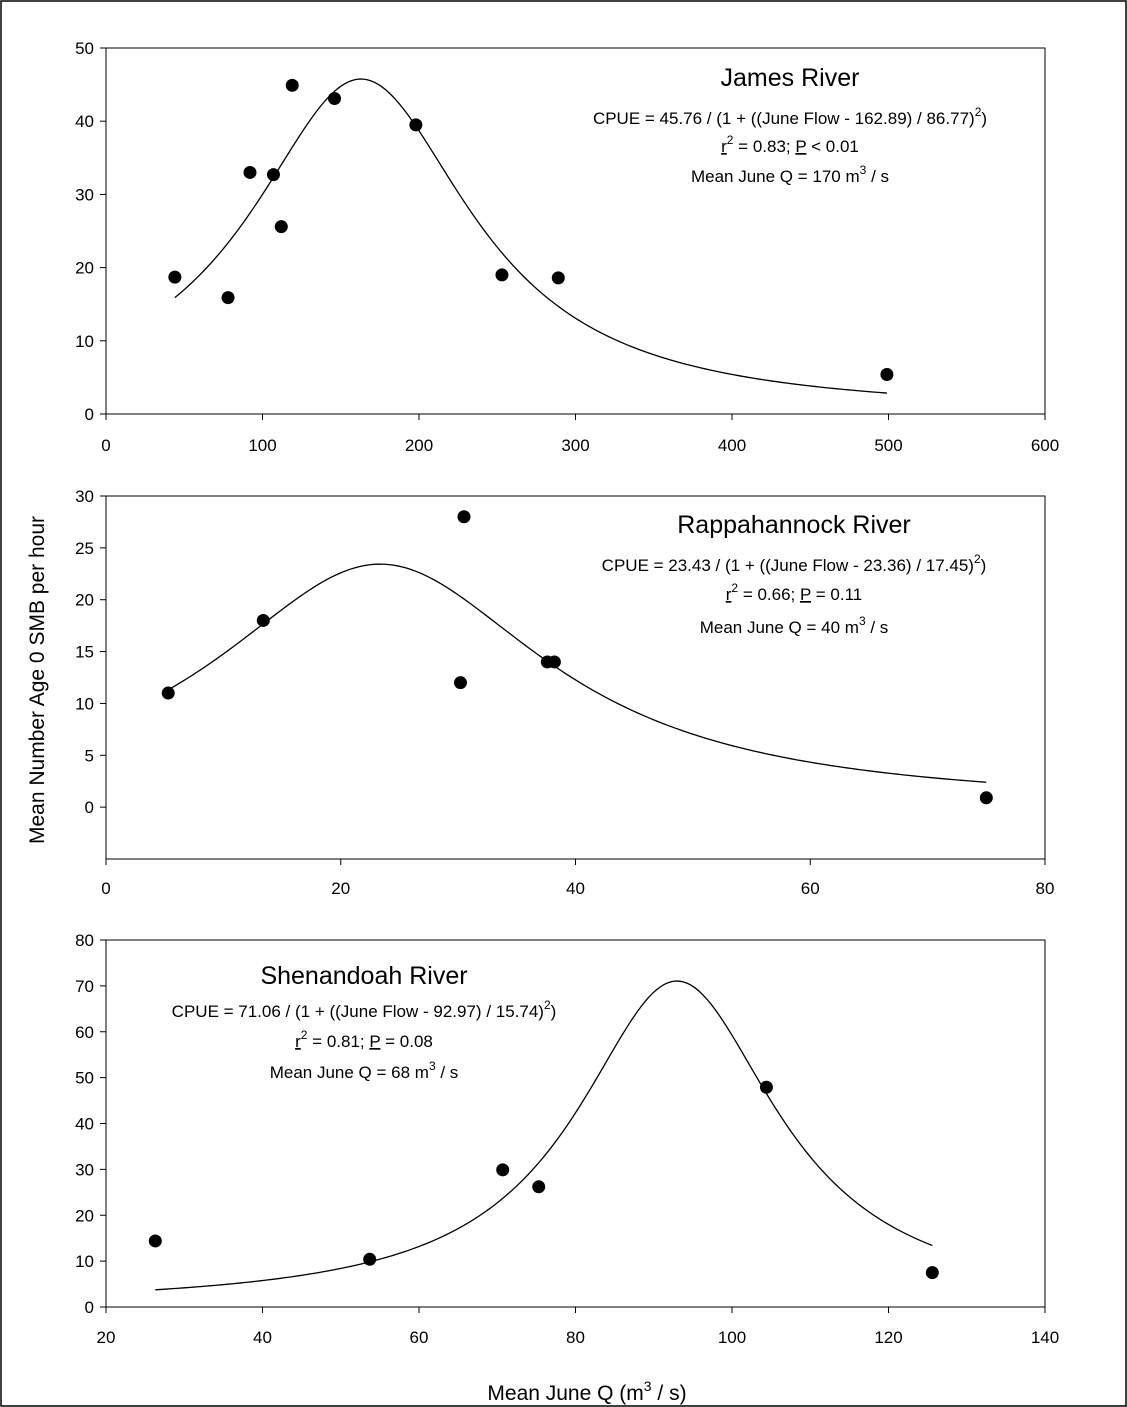 The width and height of the screenshot is (1127, 1407). Describe the element at coordinates (84, 548) in the screenshot. I see `y-tick-label: 25` at that location.